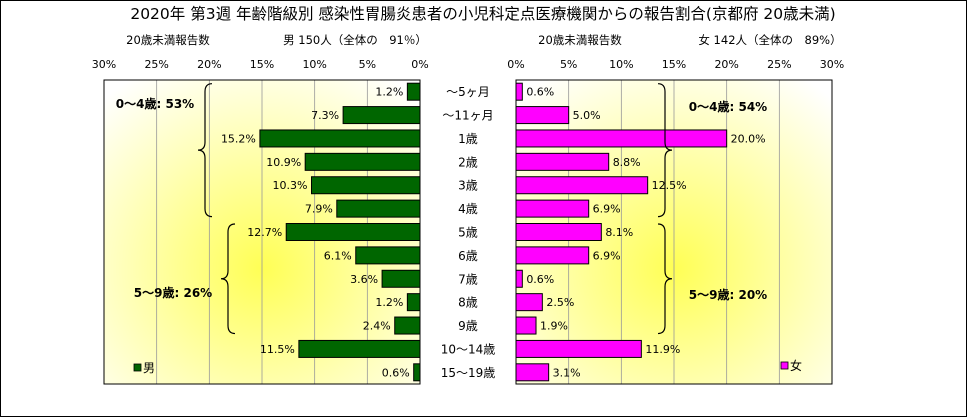  Describe the element at coordinates (277, 349) in the screenshot. I see `data-label-male: 11.5%` at that location.